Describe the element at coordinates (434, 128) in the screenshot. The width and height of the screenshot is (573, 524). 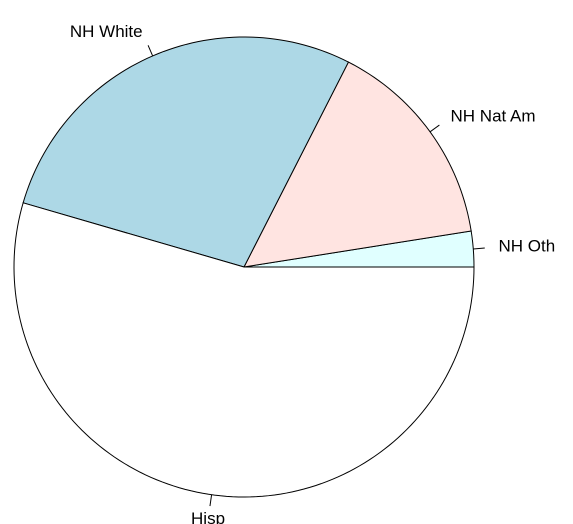
I see `leader-line-nh-nat-am` at that location.